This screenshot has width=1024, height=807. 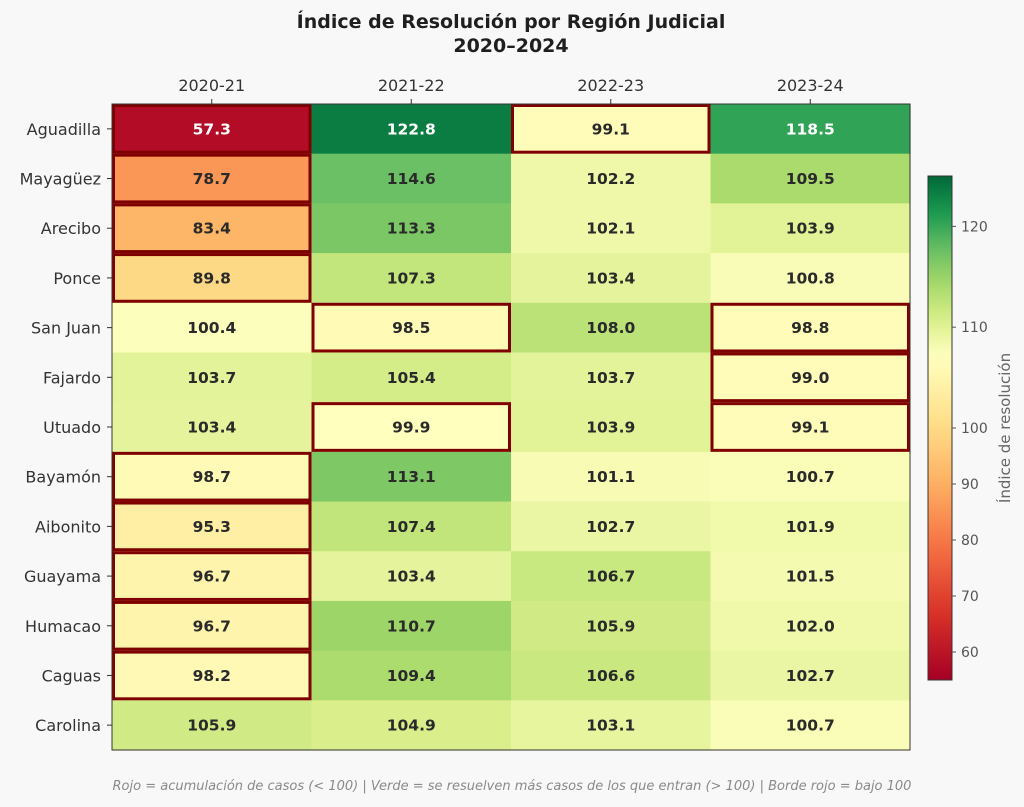 I want to click on cell-value-label: 107.4, so click(x=411, y=527).